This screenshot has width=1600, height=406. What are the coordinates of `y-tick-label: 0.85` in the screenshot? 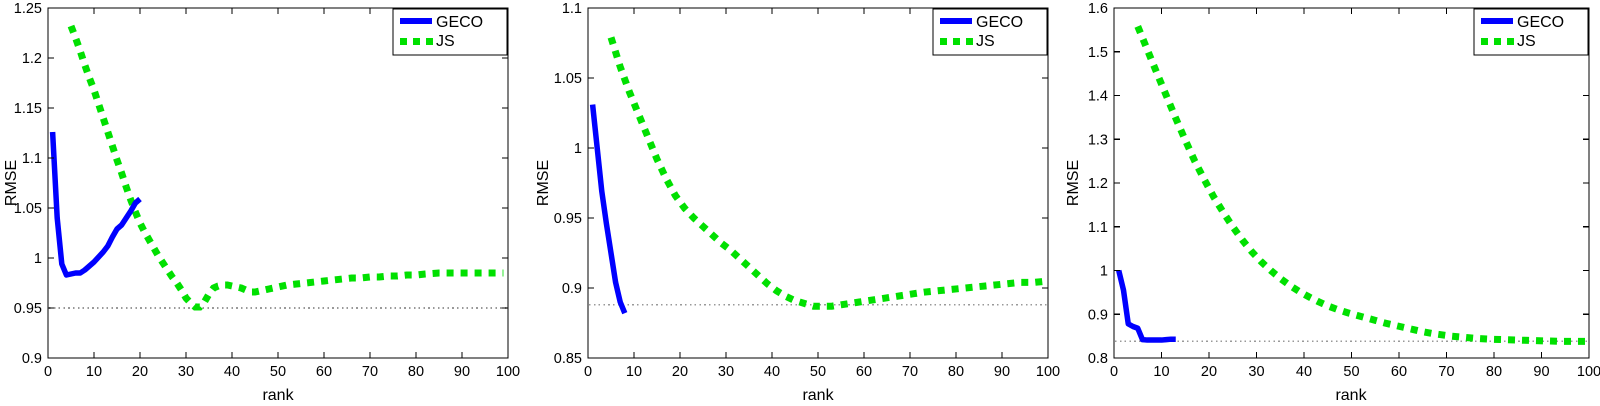 It's located at (568, 359).